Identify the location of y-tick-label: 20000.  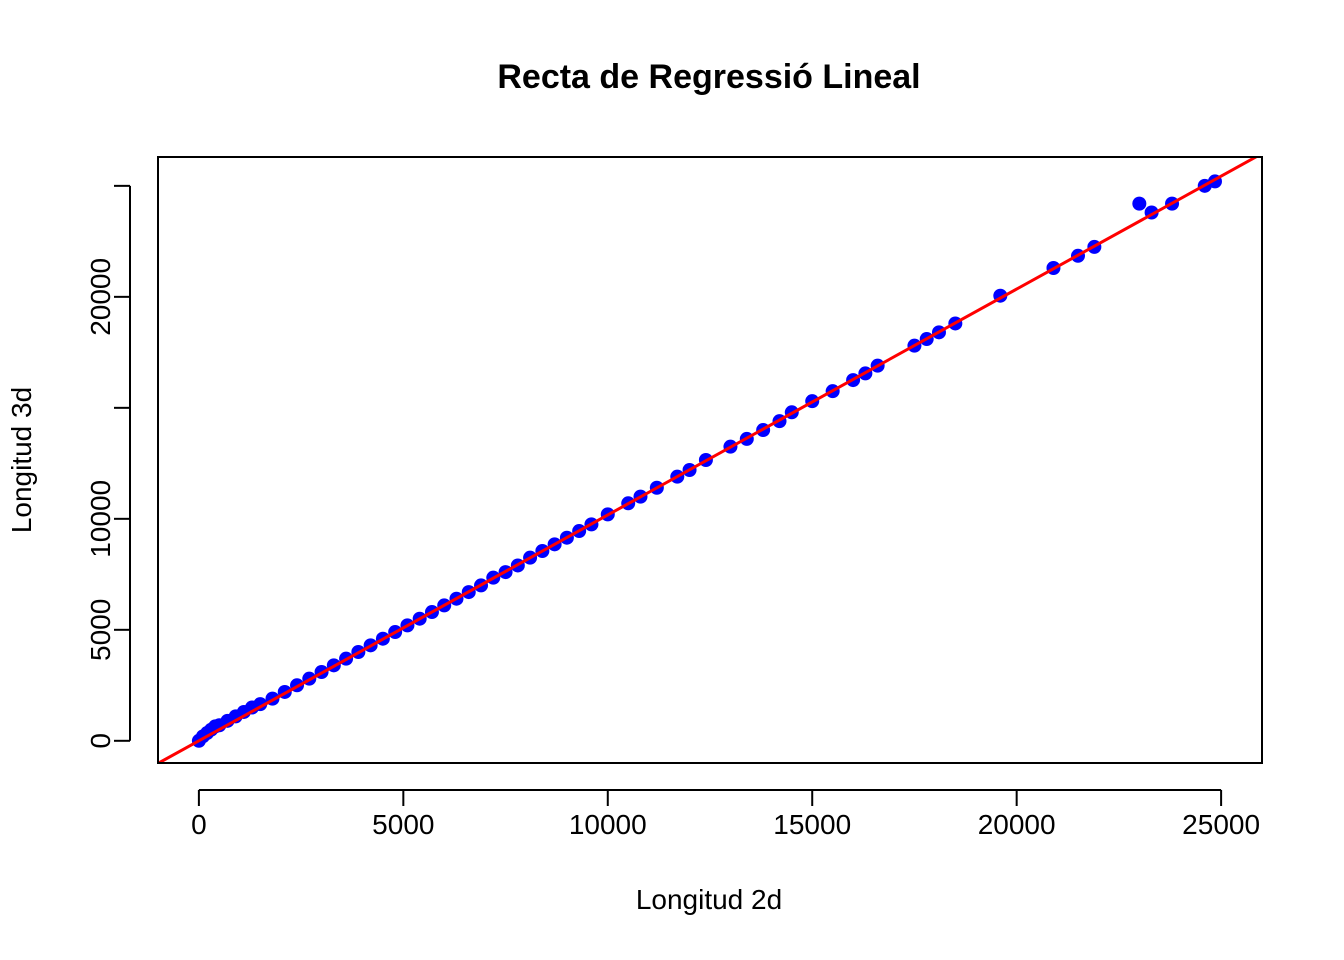
(100, 297).